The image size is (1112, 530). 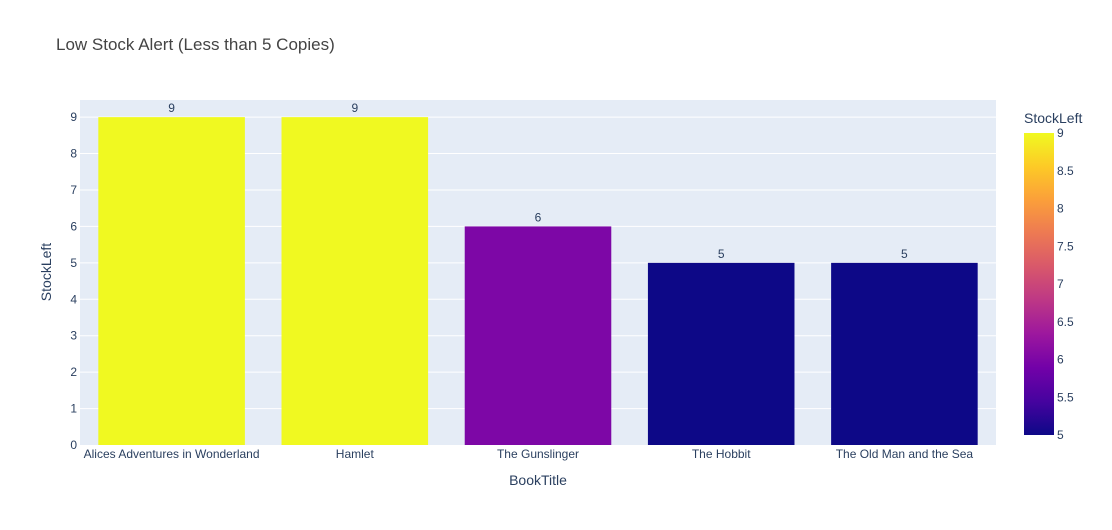 What do you see at coordinates (73, 263) in the screenshot?
I see `y-tick-label: 5` at bounding box center [73, 263].